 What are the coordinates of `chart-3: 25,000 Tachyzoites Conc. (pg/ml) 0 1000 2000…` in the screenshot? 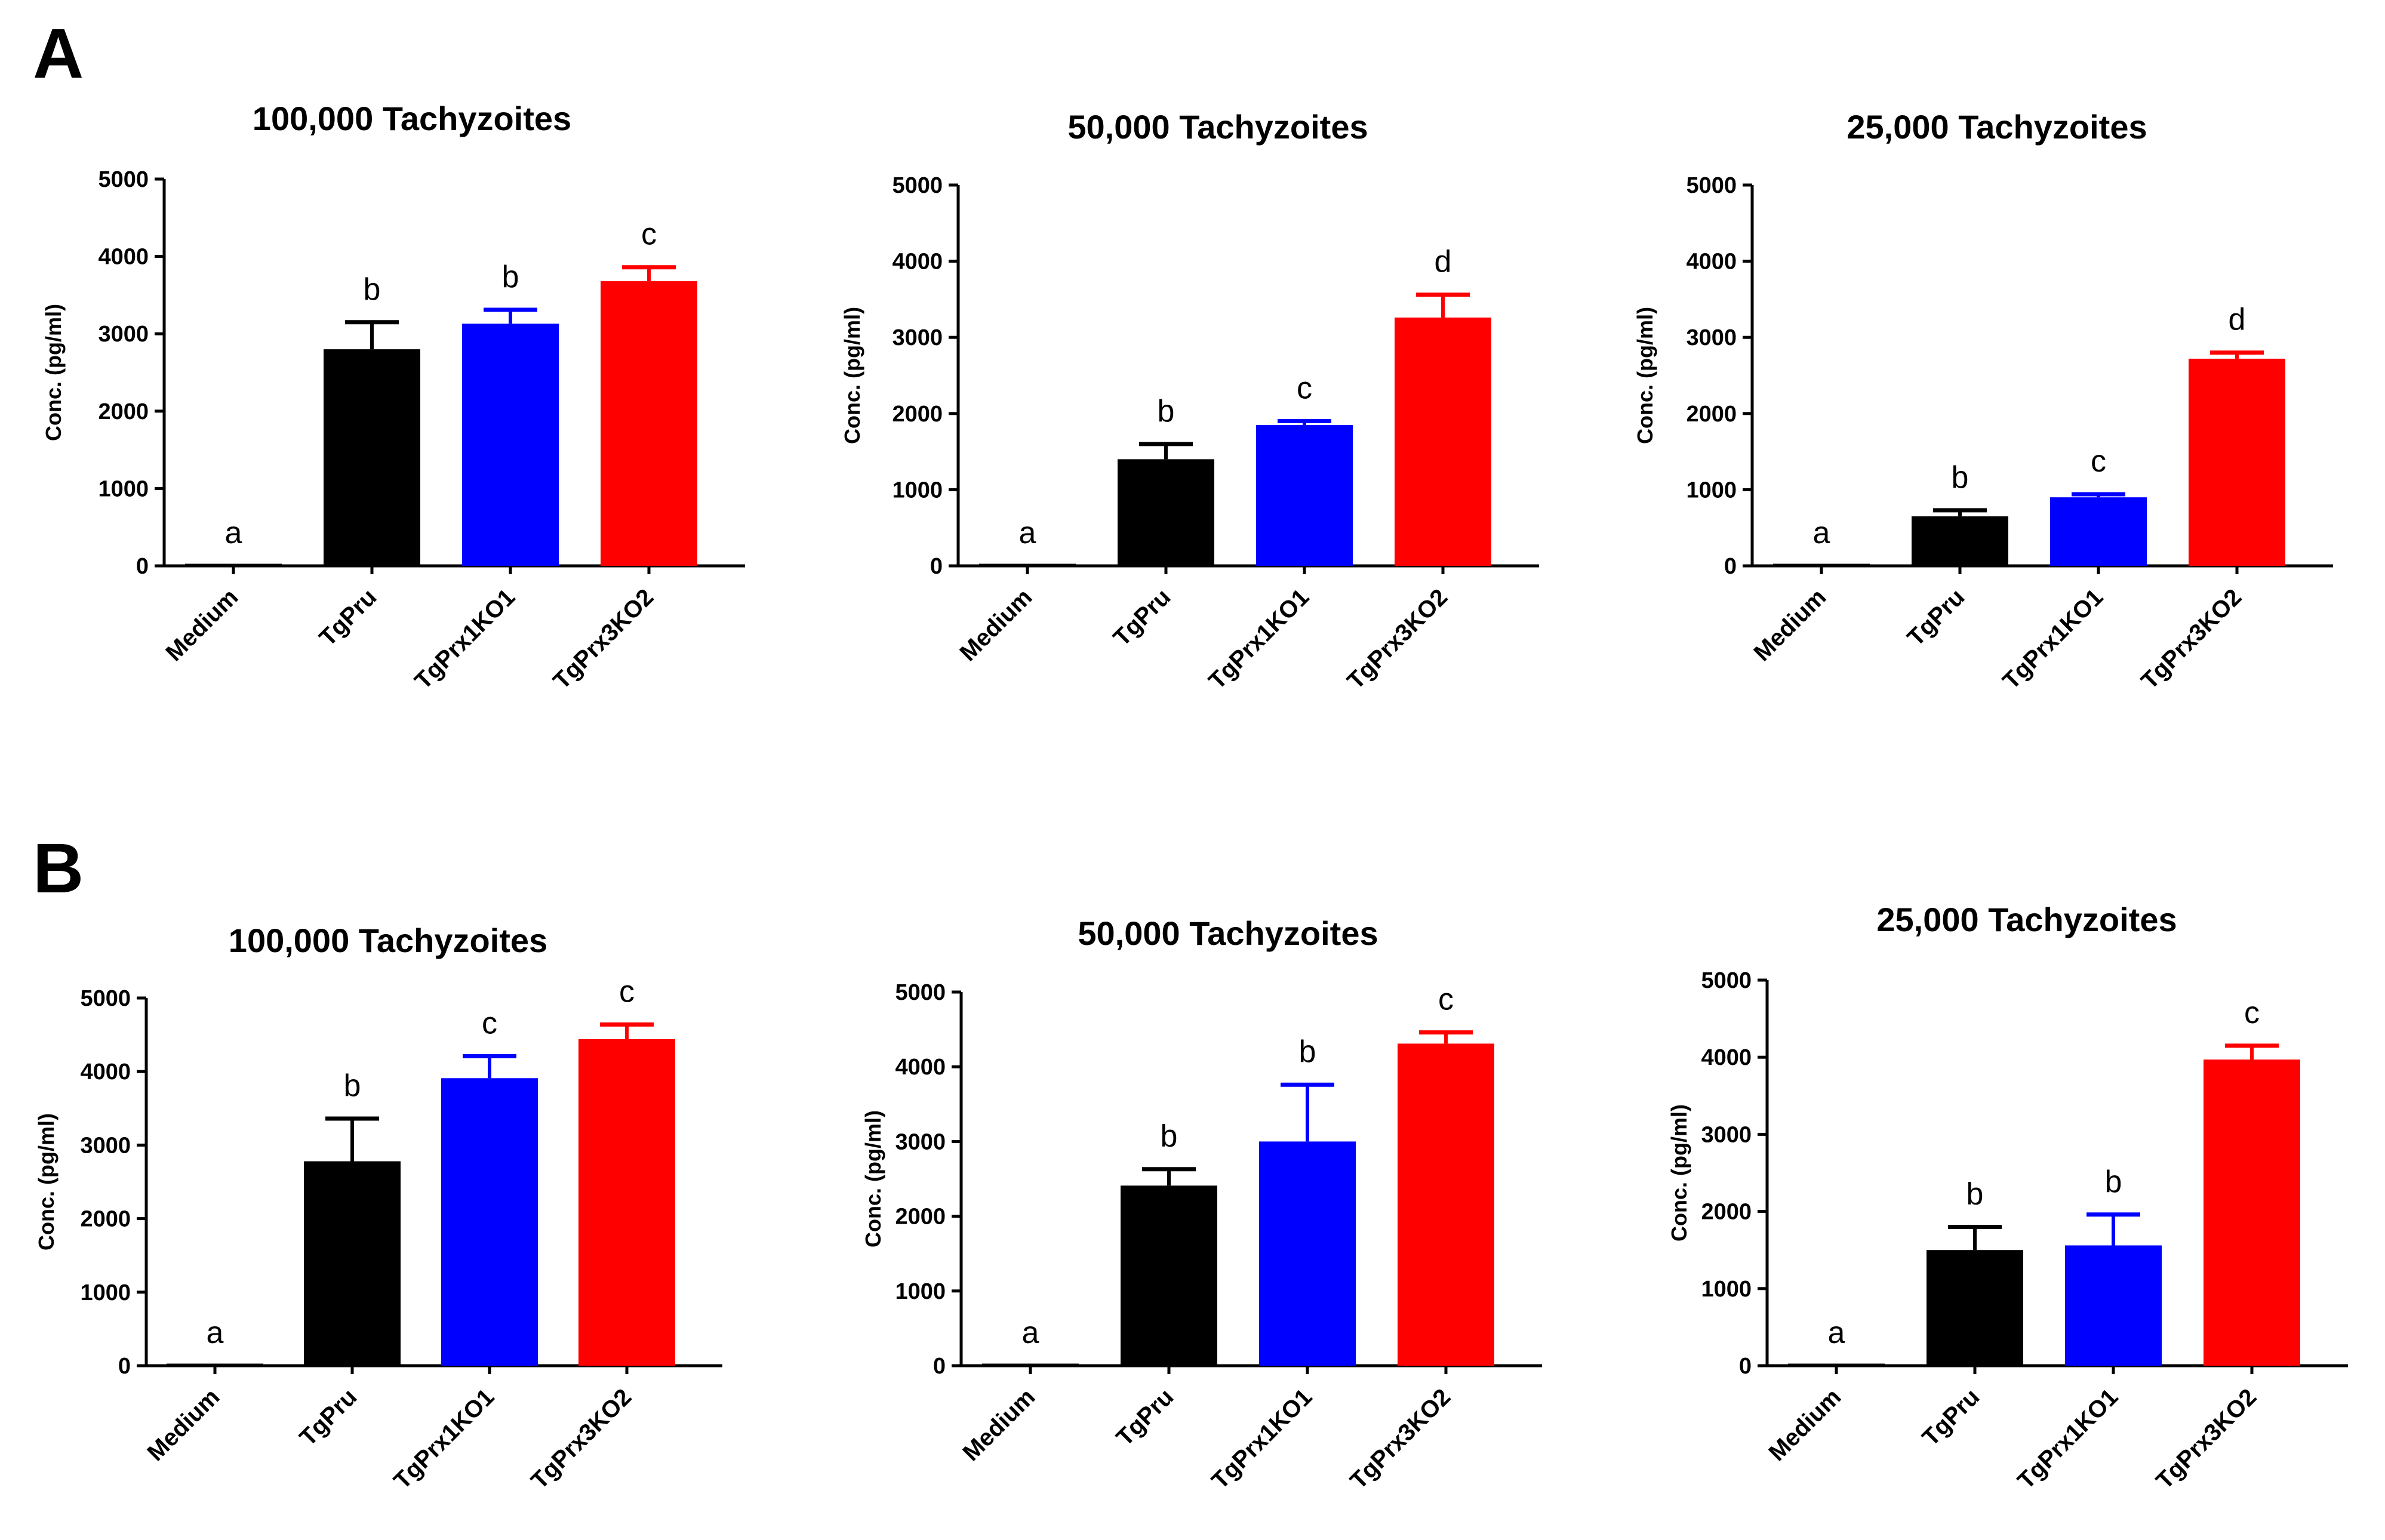 It's located at (1983, 401).